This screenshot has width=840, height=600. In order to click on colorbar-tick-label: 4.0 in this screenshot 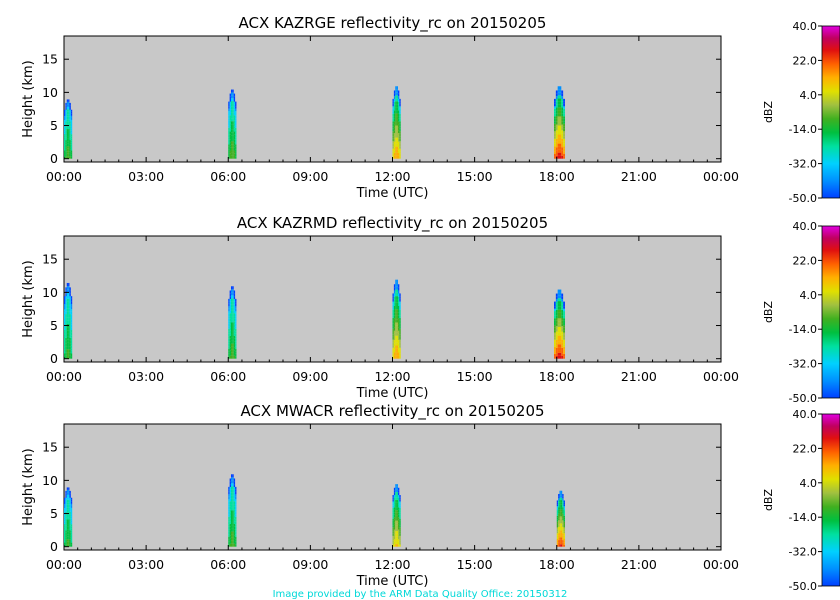, I will do `click(809, 95)`.